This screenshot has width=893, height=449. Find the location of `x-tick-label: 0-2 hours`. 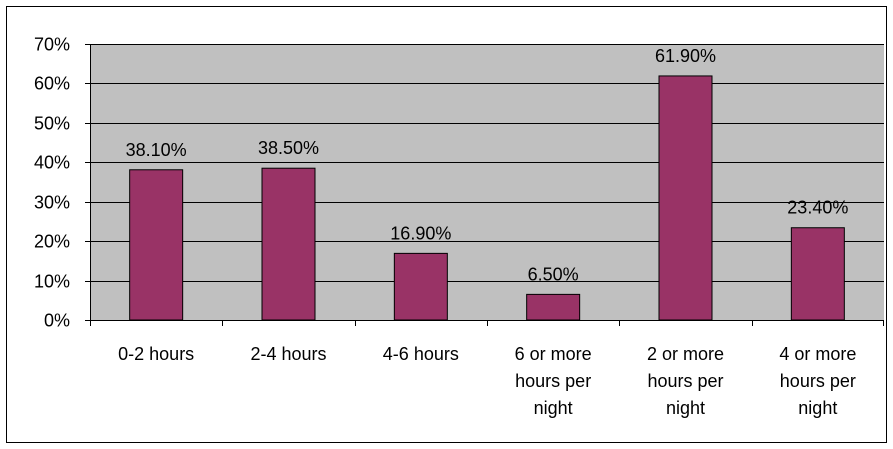

x-tick-label: 0-2 hours is located at coordinates (156, 354).